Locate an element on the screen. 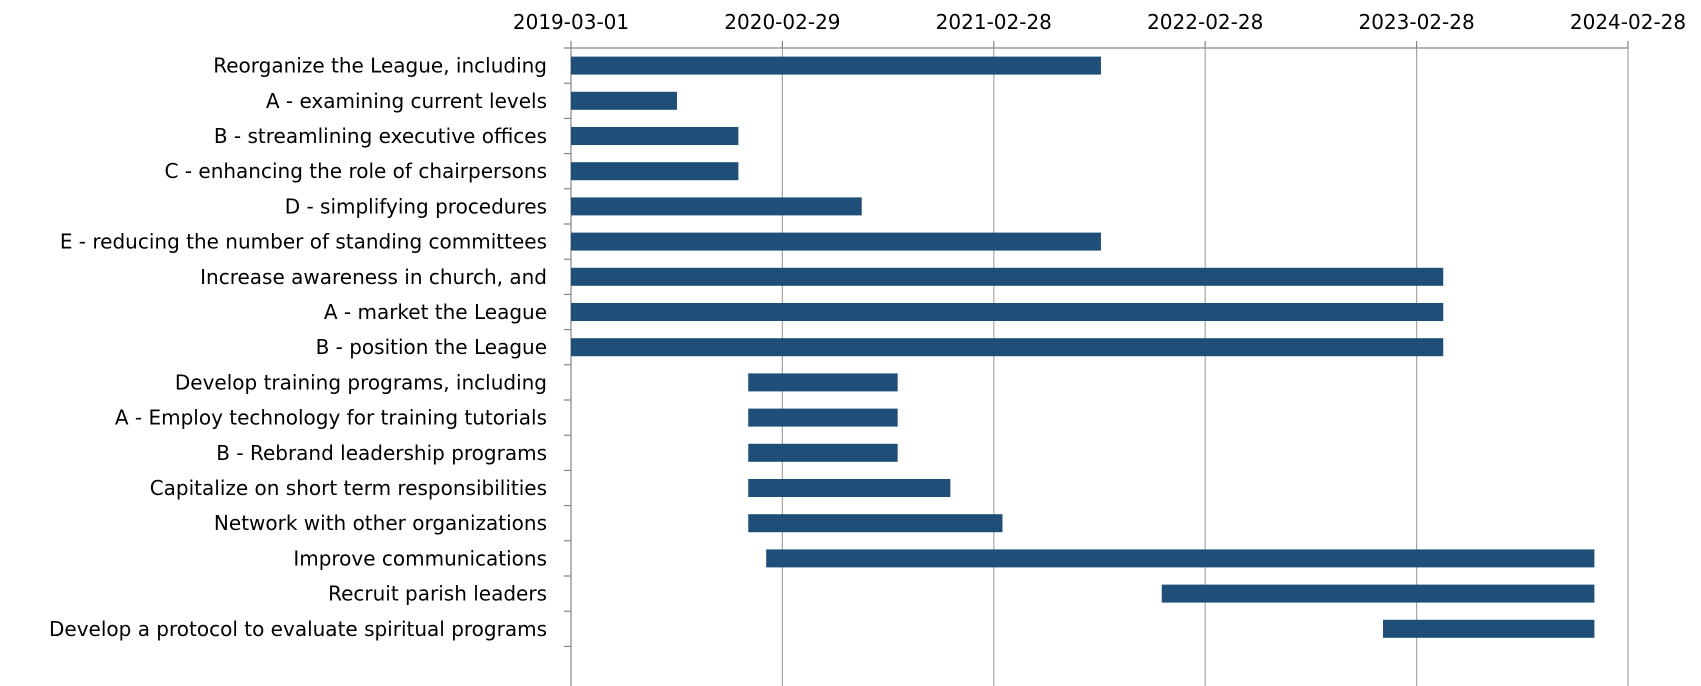  task-label: Develop training programs, including is located at coordinates (361, 382).